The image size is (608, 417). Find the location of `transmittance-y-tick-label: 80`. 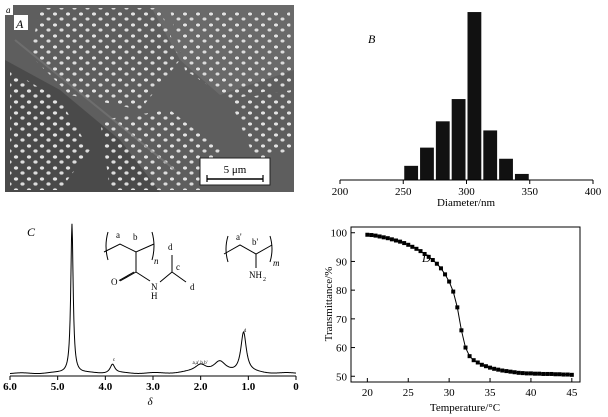

transmittance-y-tick-label: 80 is located at coordinates (342, 291).